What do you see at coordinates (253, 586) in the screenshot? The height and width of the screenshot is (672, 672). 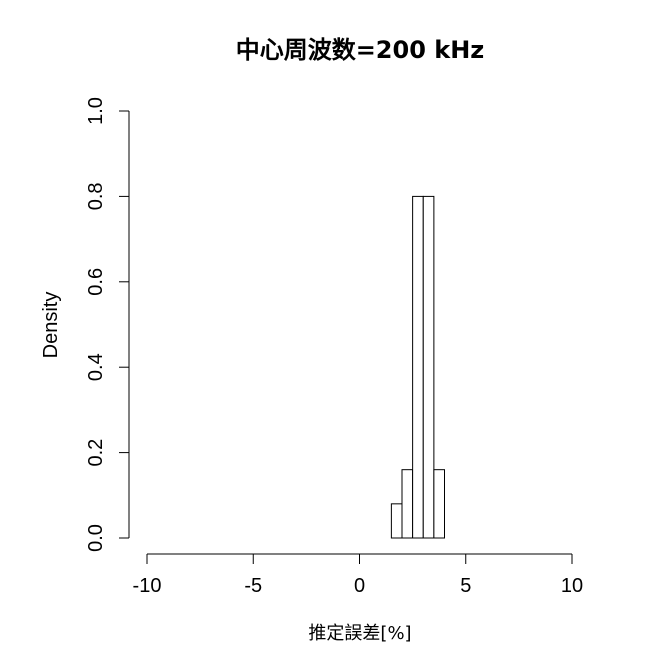 I see `x-tick-label: -5` at bounding box center [253, 586].